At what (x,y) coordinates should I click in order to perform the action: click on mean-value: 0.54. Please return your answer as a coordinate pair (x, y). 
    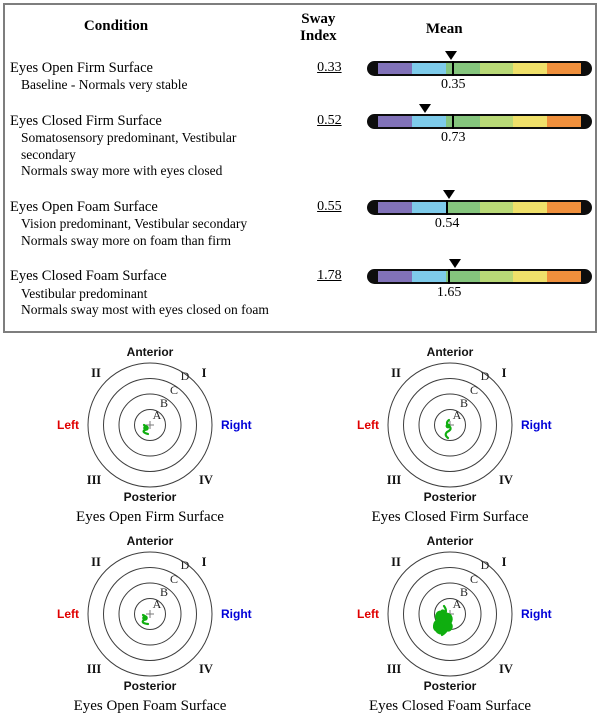
    Looking at the image, I should click on (447, 223).